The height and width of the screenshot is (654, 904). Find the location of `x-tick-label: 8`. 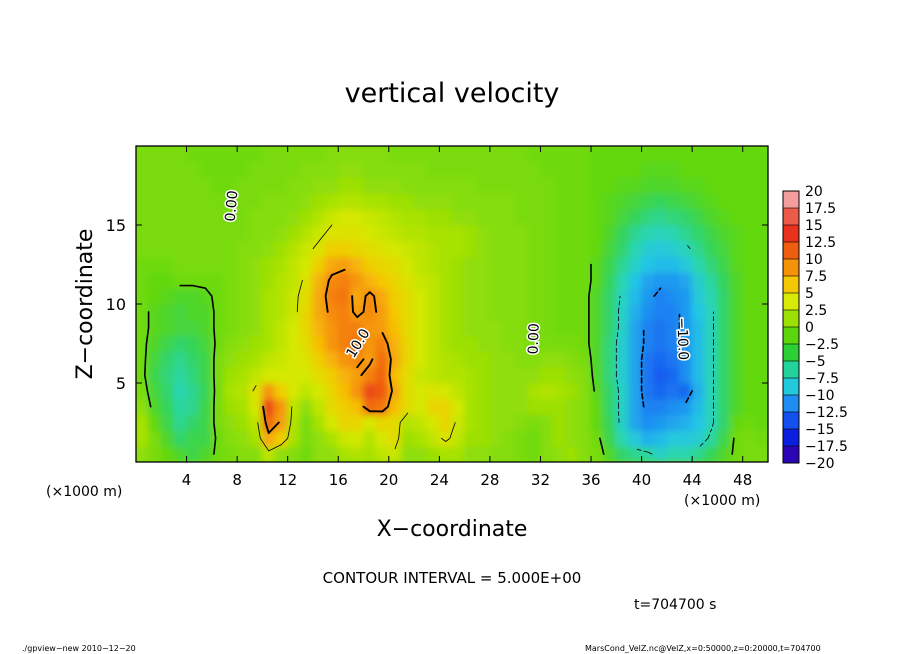

x-tick-label: 8 is located at coordinates (237, 480).